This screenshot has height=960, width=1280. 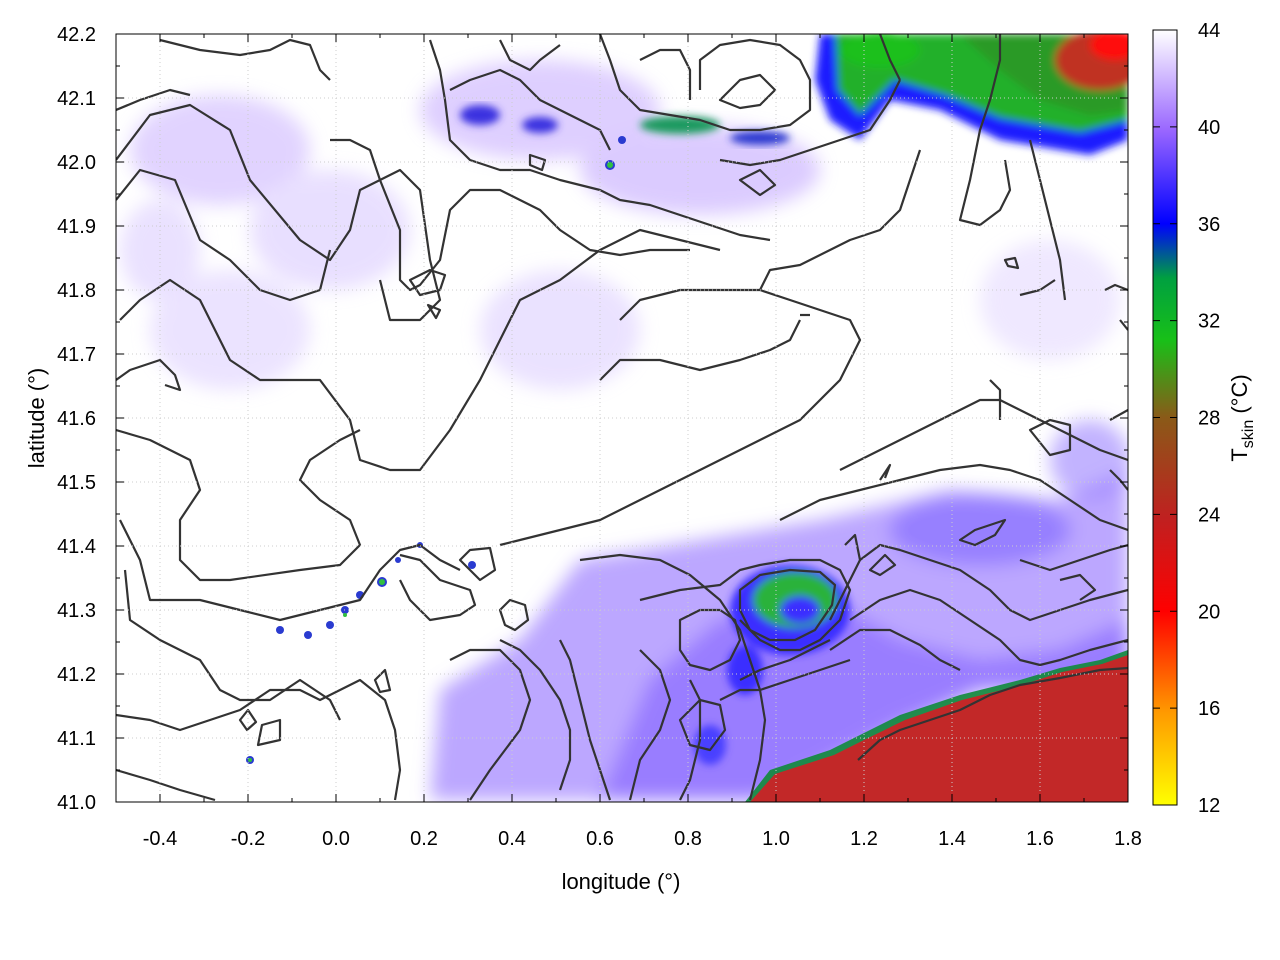 What do you see at coordinates (952, 839) in the screenshot?
I see `x-tick-label: 1.4` at bounding box center [952, 839].